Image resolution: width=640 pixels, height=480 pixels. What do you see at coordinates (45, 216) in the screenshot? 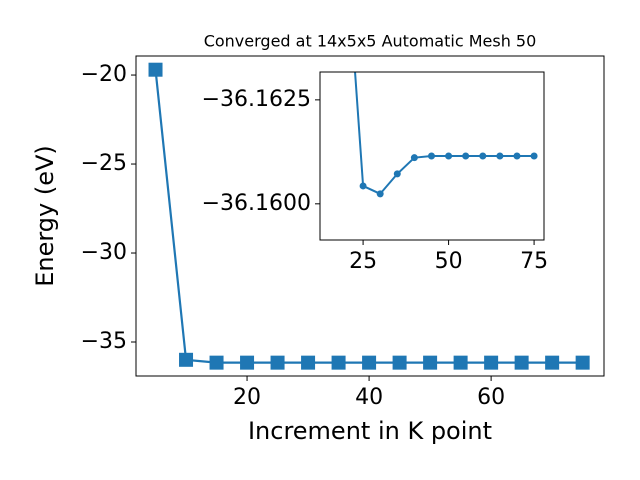
I see `y-axis-label: Energy (eV)` at bounding box center [45, 216].